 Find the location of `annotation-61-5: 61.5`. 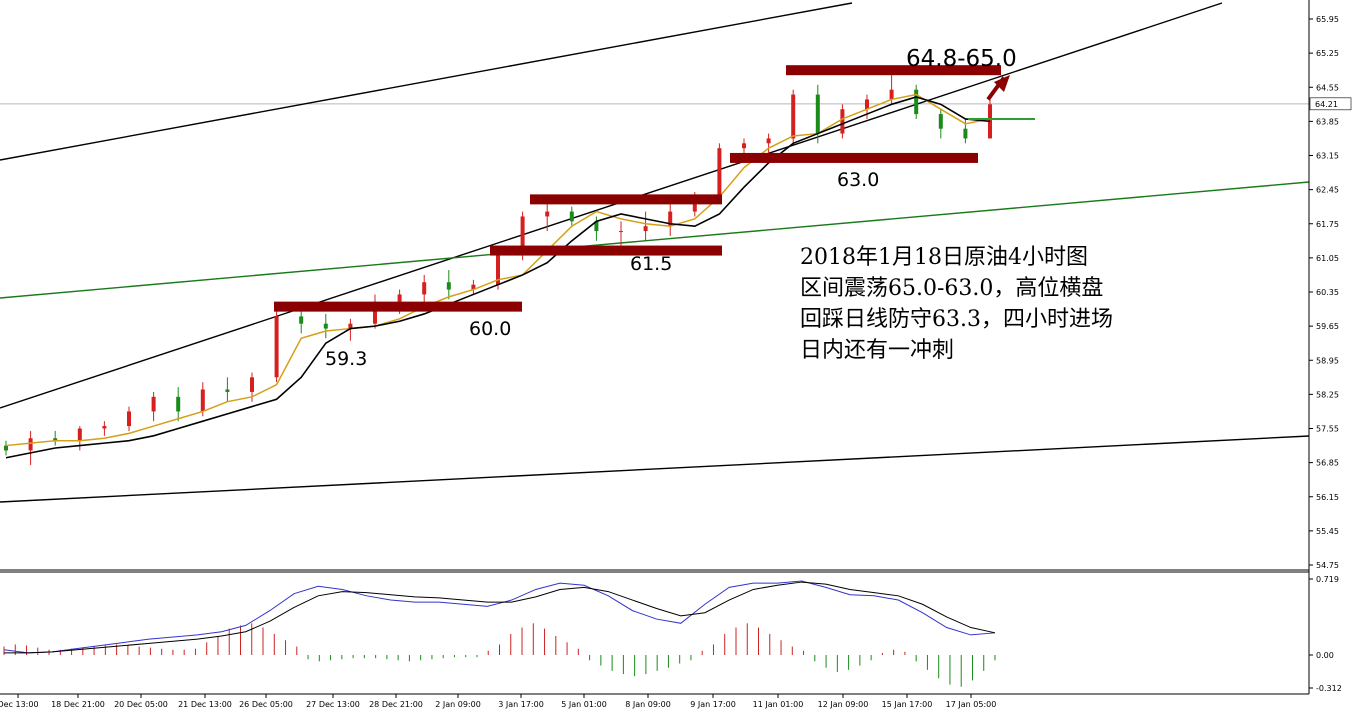

annotation-61-5: 61.5 is located at coordinates (651, 264).